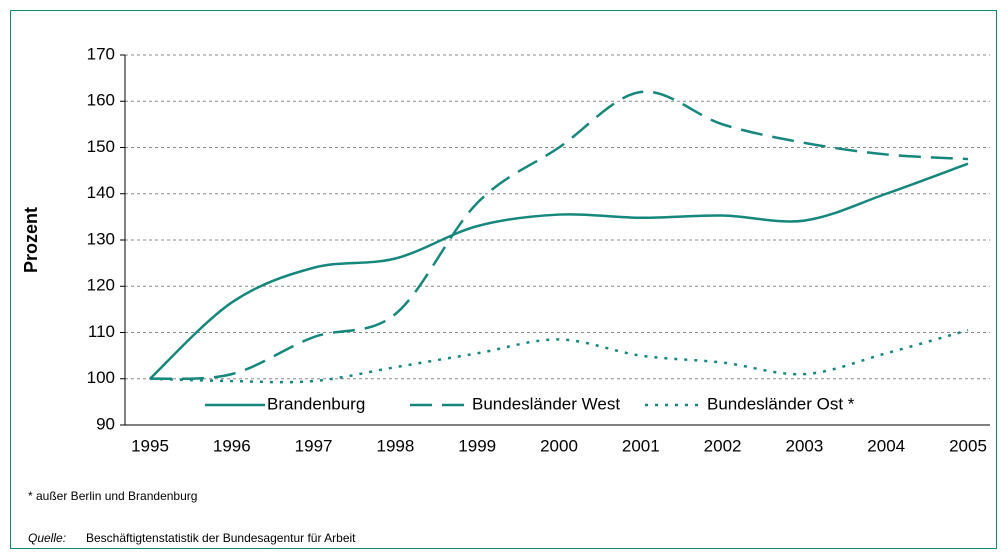  I want to click on legend-label: Brandenburg, so click(316, 403).